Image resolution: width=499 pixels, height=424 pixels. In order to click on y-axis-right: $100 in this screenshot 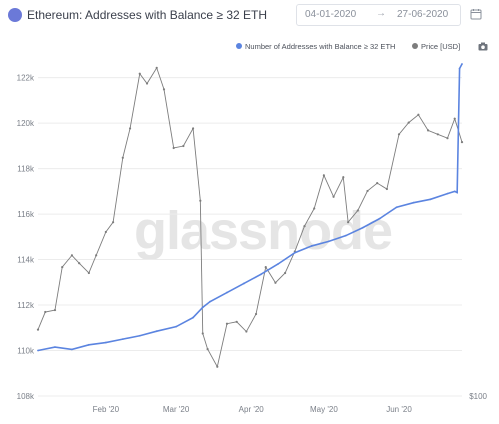, I will do `click(478, 396)`.